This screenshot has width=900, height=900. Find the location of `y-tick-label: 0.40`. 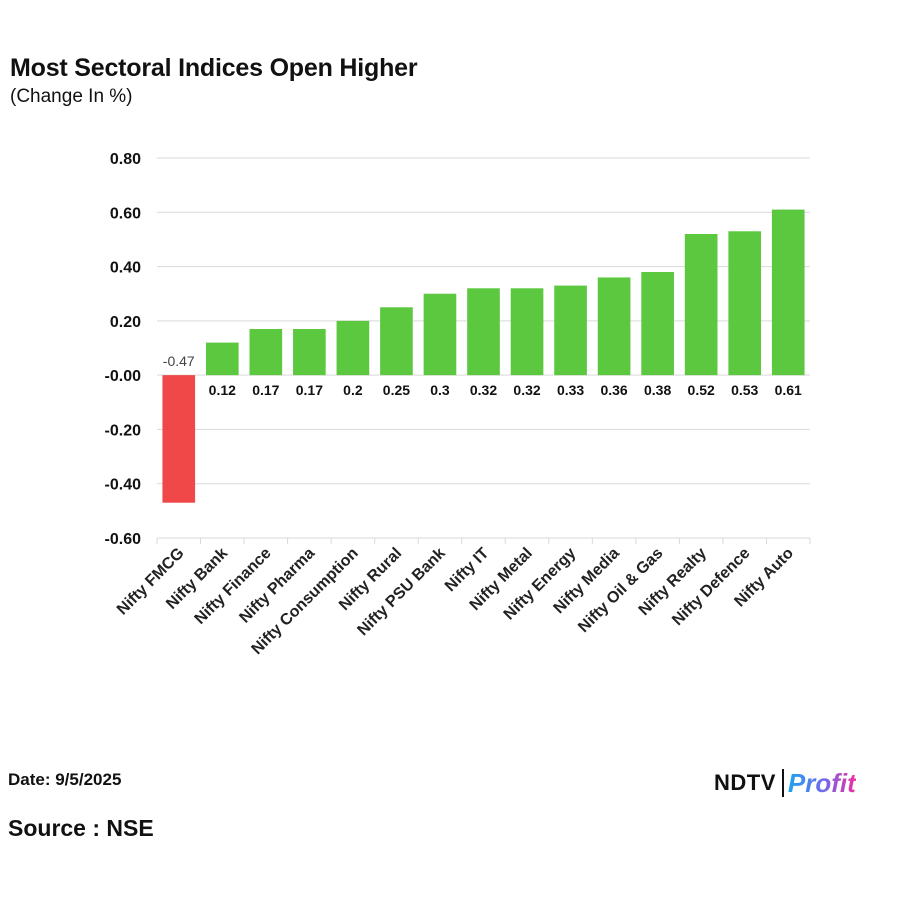

y-tick-label: 0.40 is located at coordinates (125, 268).